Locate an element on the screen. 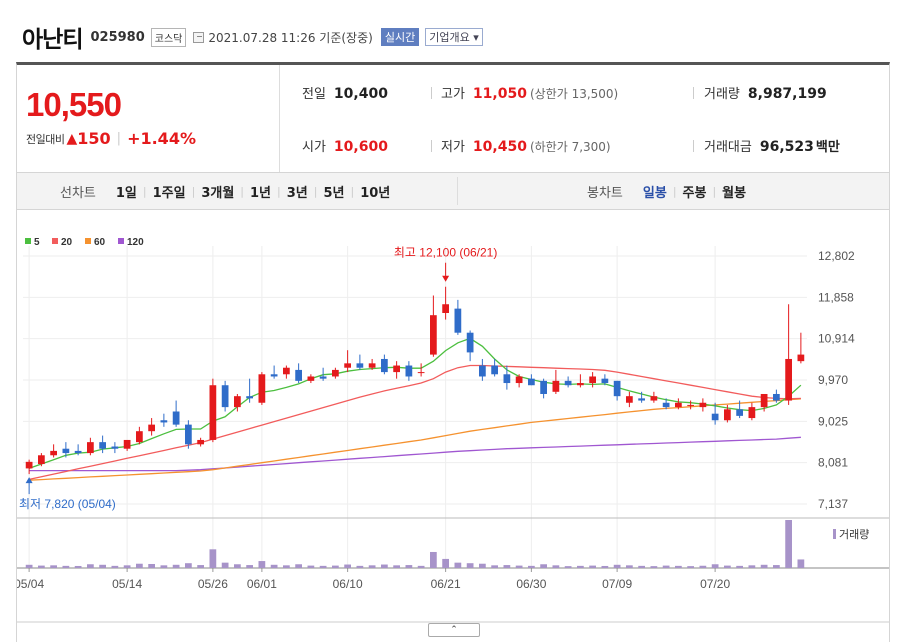  volume-label: 거래량 is located at coordinates (722, 94).